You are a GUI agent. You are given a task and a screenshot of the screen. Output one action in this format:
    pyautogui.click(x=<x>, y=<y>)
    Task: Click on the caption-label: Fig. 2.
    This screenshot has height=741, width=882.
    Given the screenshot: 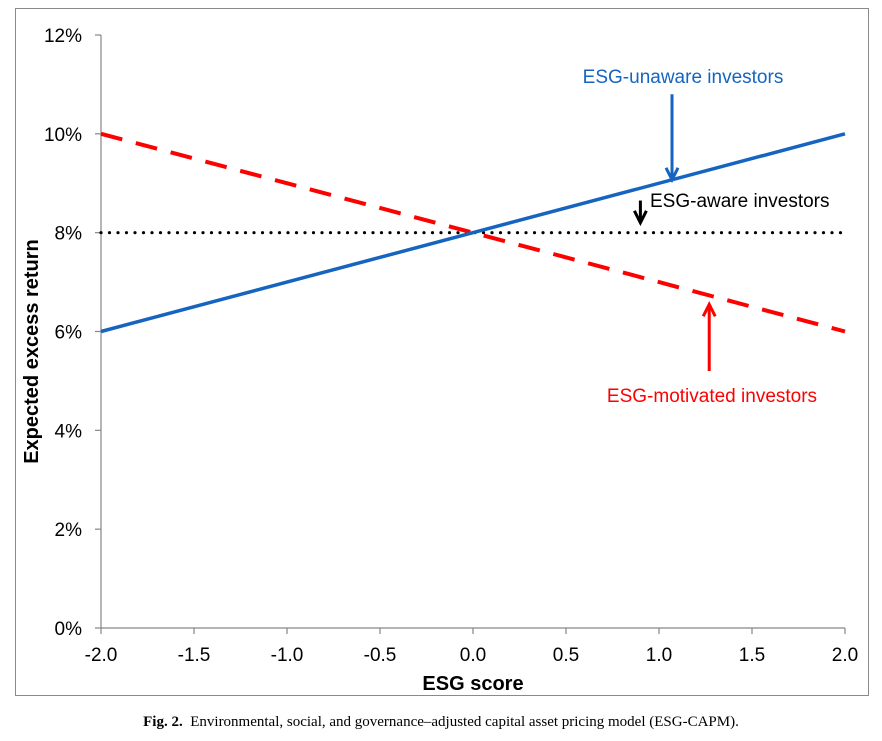 What is the action you would take?
    pyautogui.click(x=163, y=722)
    